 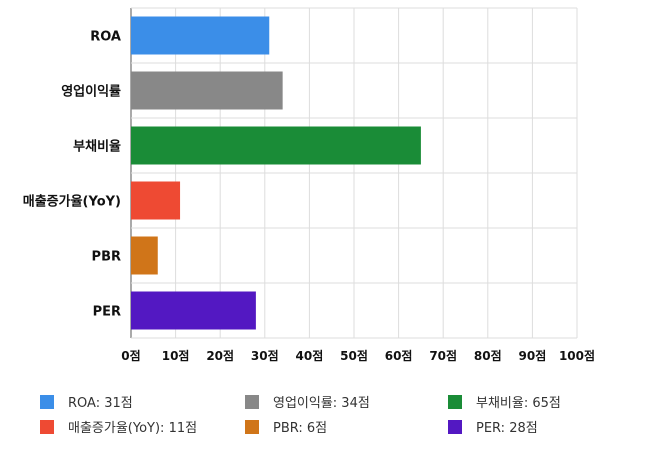 What do you see at coordinates (72, 202) in the screenshot?
I see `category-label: 매출증가율(YoY)` at bounding box center [72, 202].